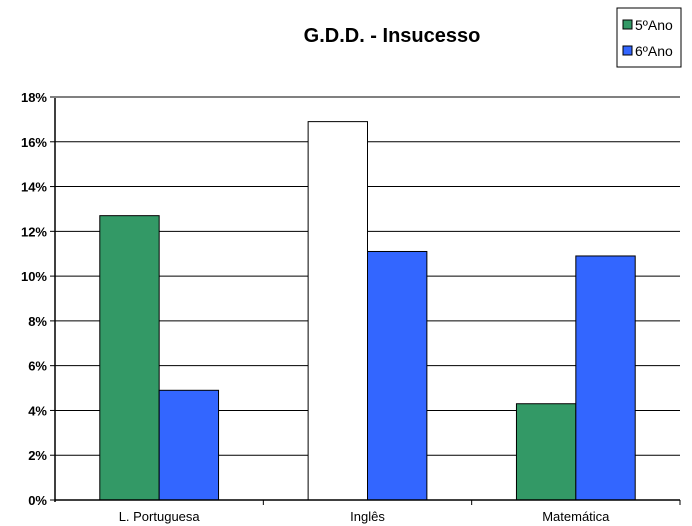 This screenshot has height=526, width=692. I want to click on category-labels: L. Portuguesa Inglês Matemática, so click(400, 512).